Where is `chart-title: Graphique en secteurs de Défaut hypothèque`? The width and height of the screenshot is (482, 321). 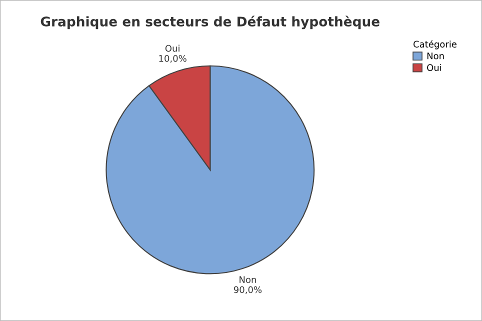
chart-title: Graphique en secteurs de Défaut hypothèque is located at coordinates (210, 23).